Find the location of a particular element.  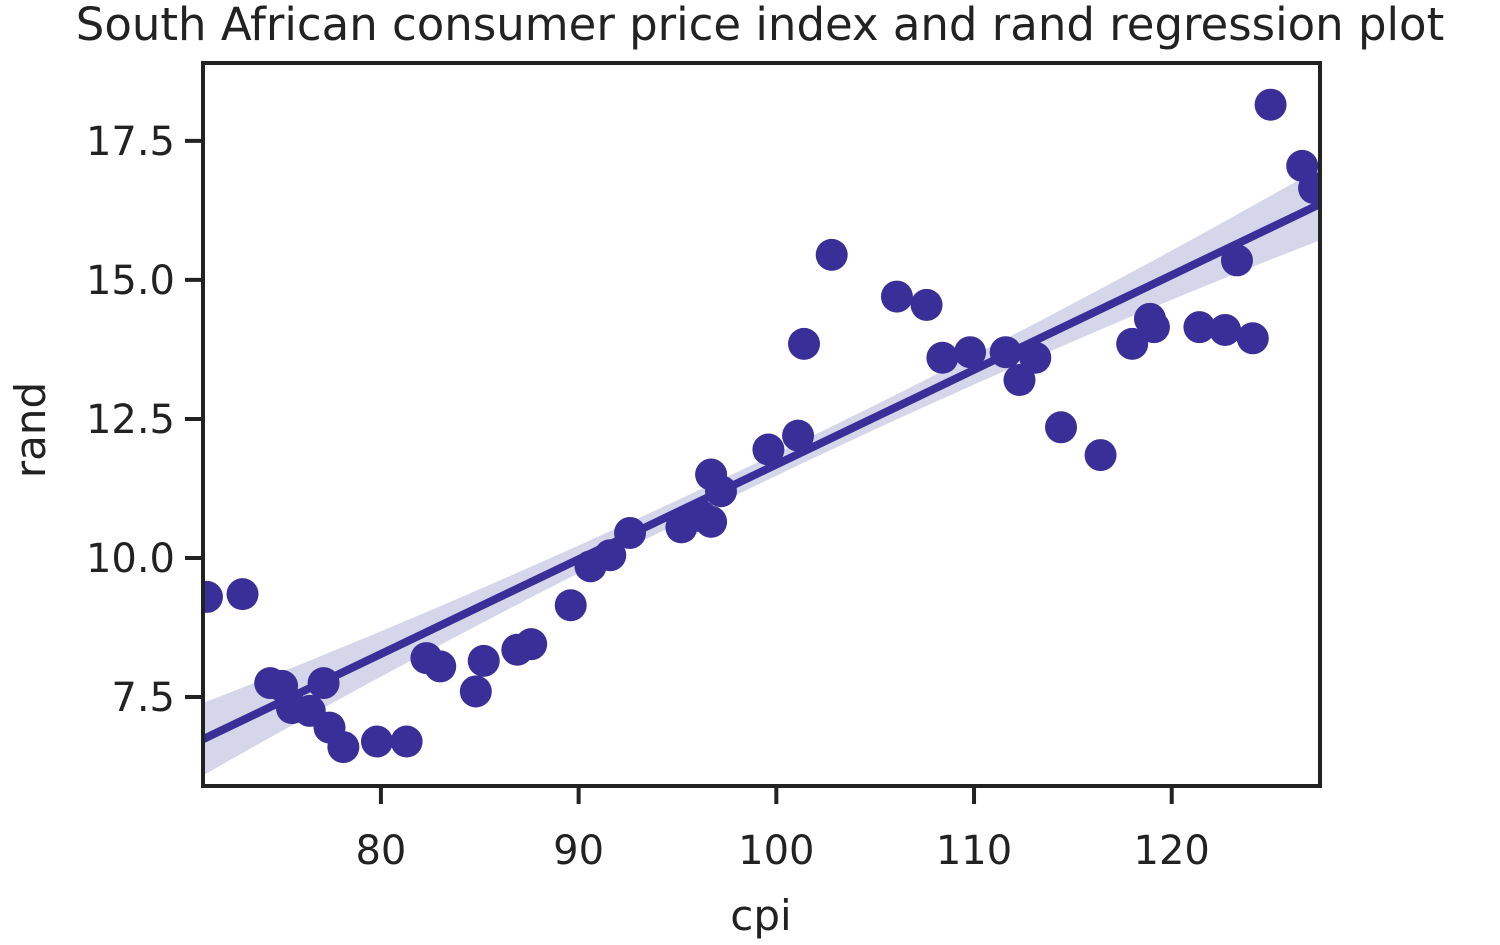

y-tick-label: 12.5 is located at coordinates (130, 420).